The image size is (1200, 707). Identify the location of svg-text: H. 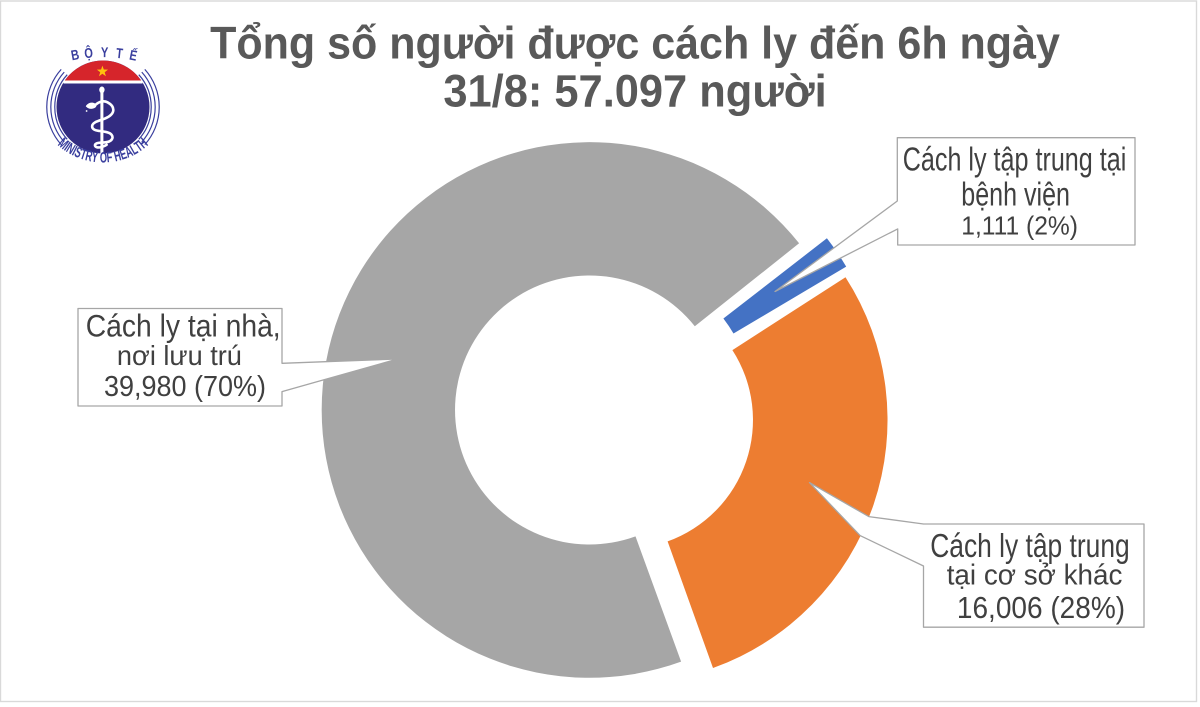
(117, 156).